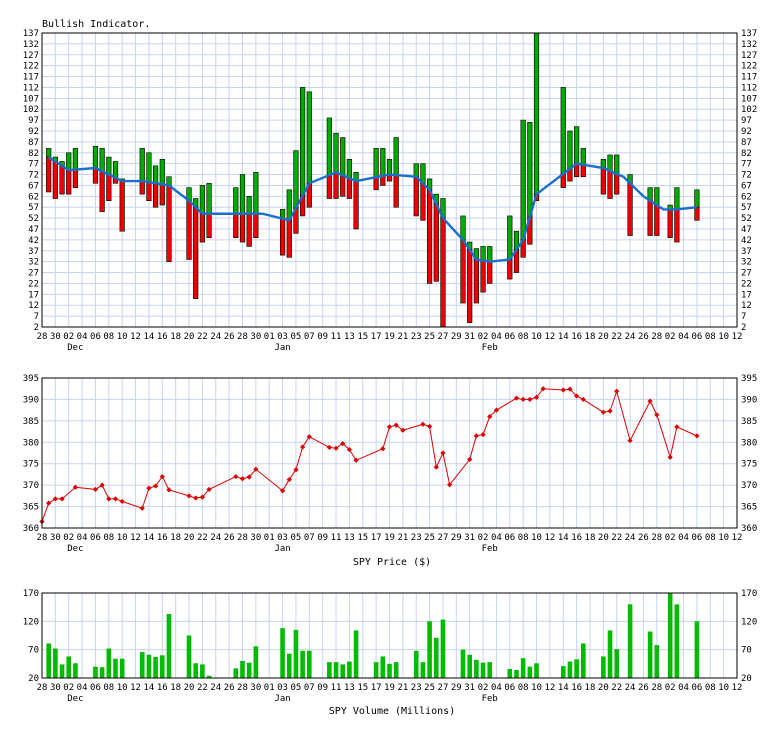 The image size is (784, 729). I want to click on y-tick-label-left: 62, so click(33, 197).